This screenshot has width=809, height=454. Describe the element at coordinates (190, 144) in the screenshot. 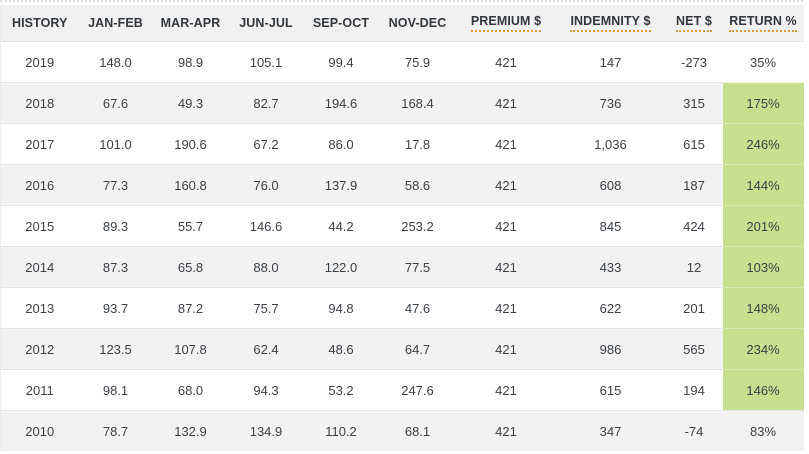

I see `value-cell: 190.6` at that location.